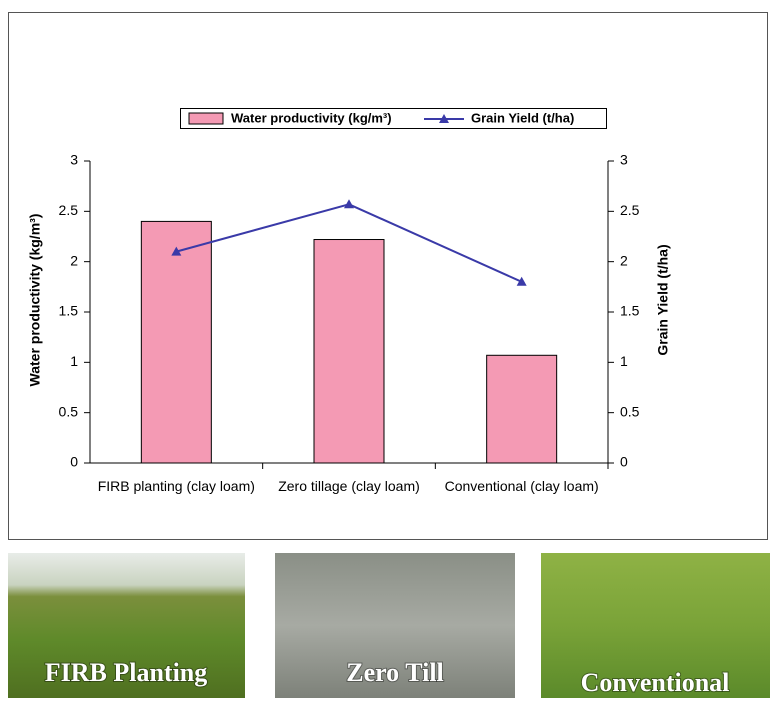  Describe the element at coordinates (393, 118) in the screenshot. I see `legend-box` at that location.